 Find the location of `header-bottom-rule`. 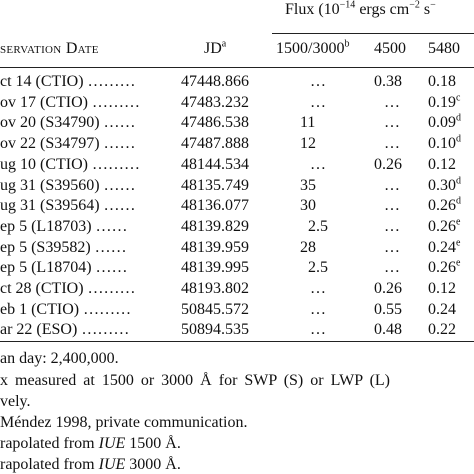

header-bottom-rule is located at coordinates (237, 67).